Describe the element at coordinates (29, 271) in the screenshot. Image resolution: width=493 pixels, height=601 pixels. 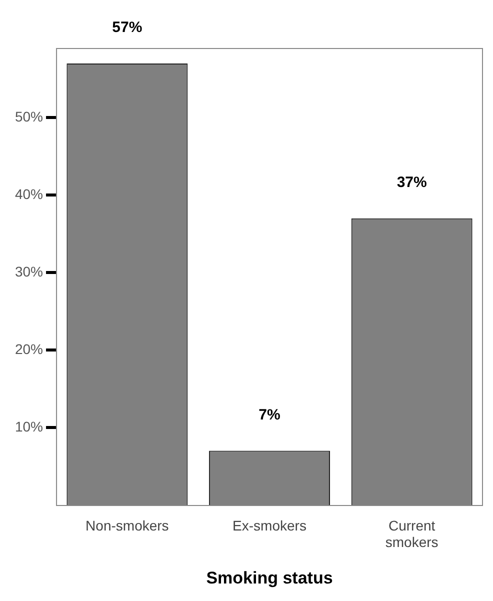
I see `y-tick-label: 30%` at that location.